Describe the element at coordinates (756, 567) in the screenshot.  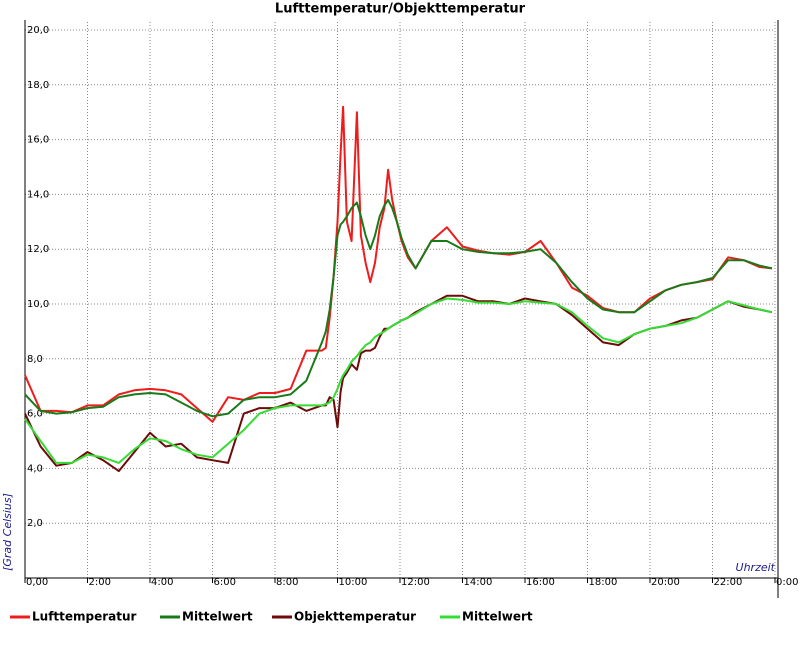
I see `x-axis-label: Uhrzeit` at that location.